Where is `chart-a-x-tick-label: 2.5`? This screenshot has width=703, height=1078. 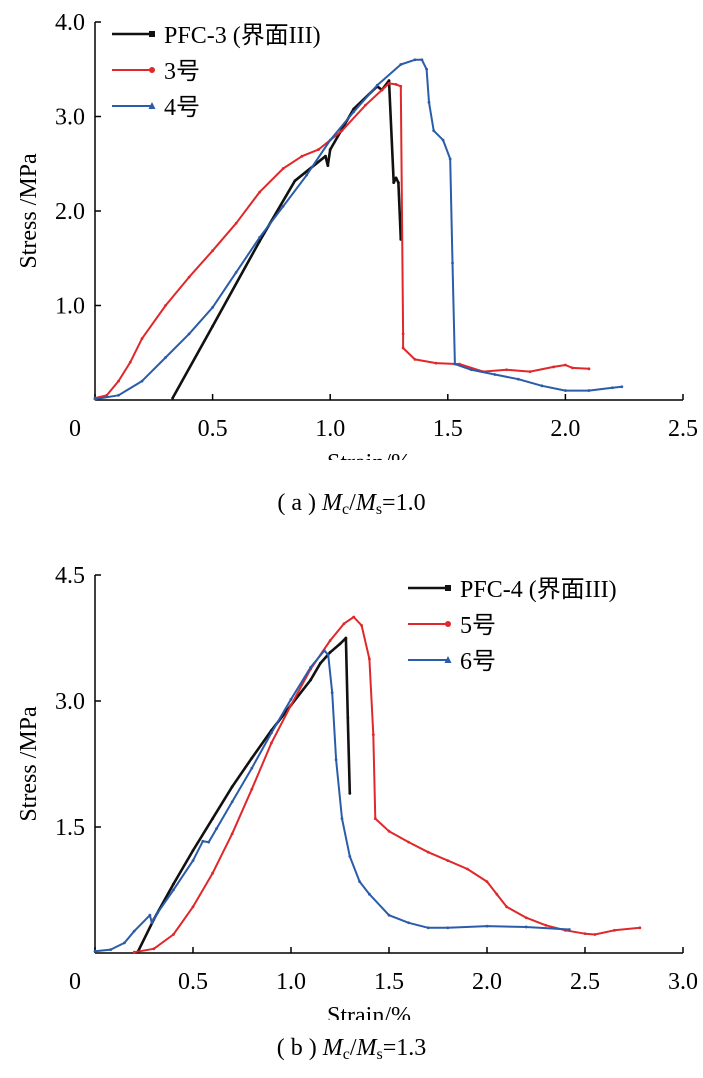
chart-a-x-tick-label: 2.5 is located at coordinates (683, 429).